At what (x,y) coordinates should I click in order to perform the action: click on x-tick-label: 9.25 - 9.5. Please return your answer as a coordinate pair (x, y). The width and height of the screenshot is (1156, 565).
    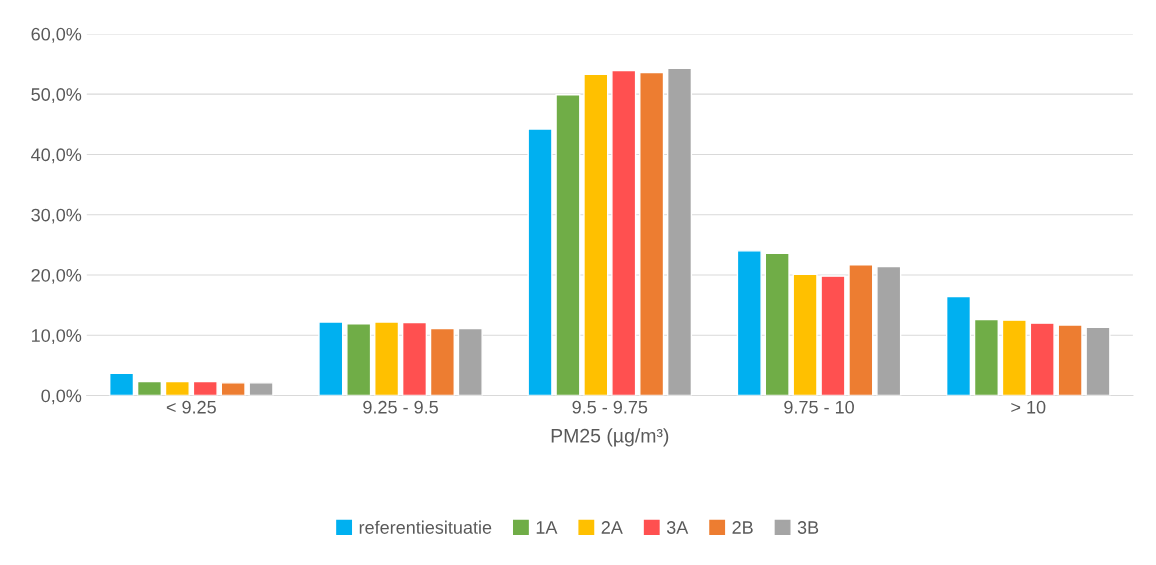
    Looking at the image, I should click on (400, 407).